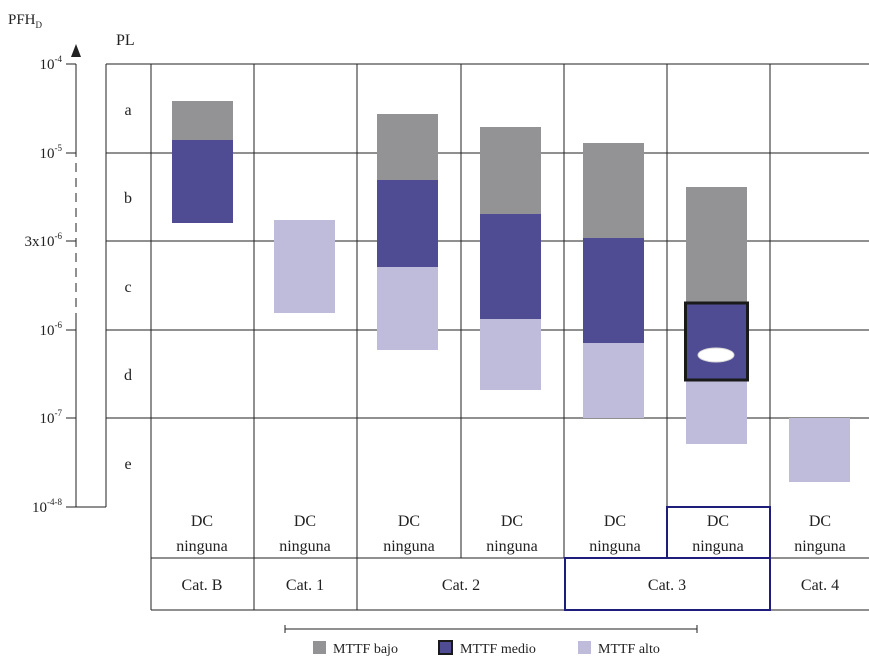  I want to click on y-axis-title: PFHD, so click(25, 21).